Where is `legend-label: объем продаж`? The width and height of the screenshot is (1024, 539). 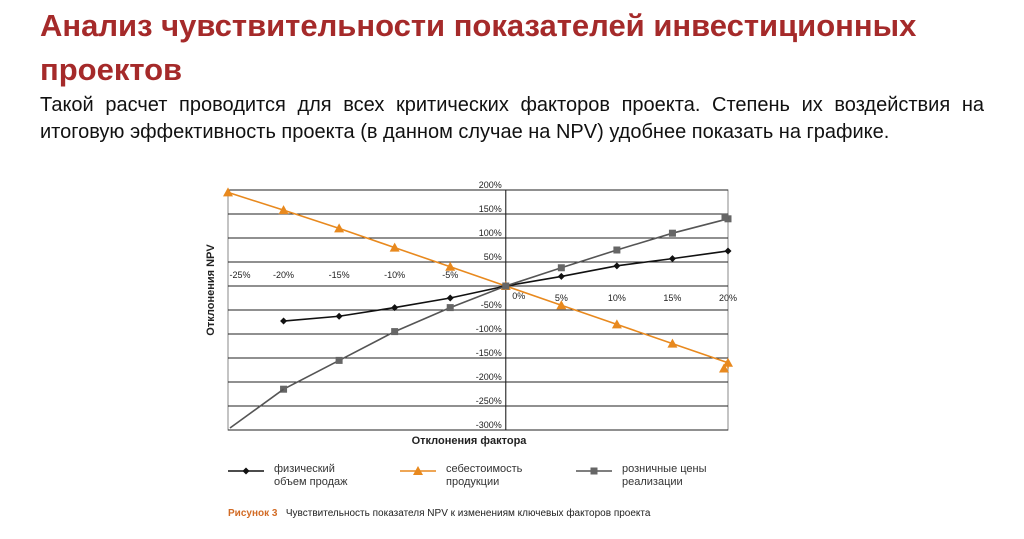 legend-label: объем продаж is located at coordinates (311, 482).